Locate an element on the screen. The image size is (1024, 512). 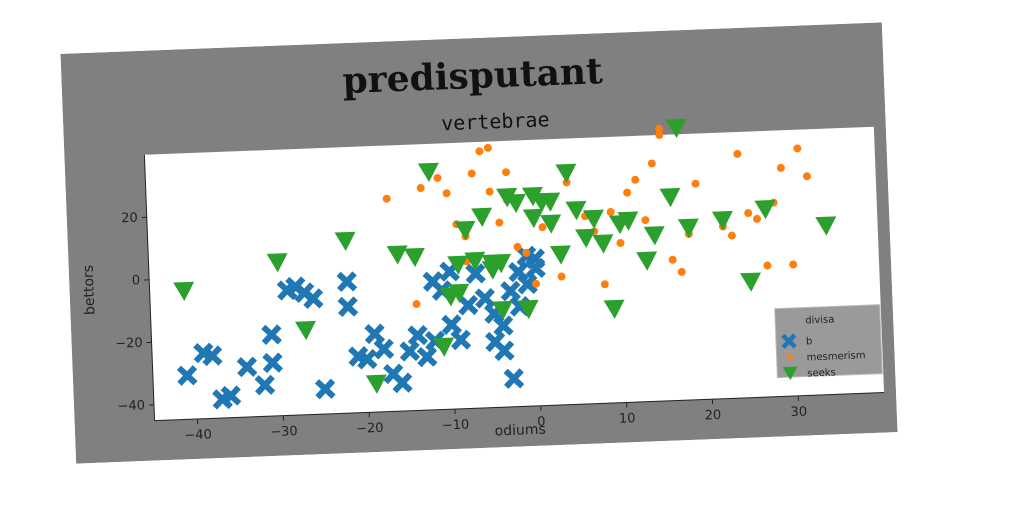
x-tick-label--40: −40 is located at coordinates (198, 435).